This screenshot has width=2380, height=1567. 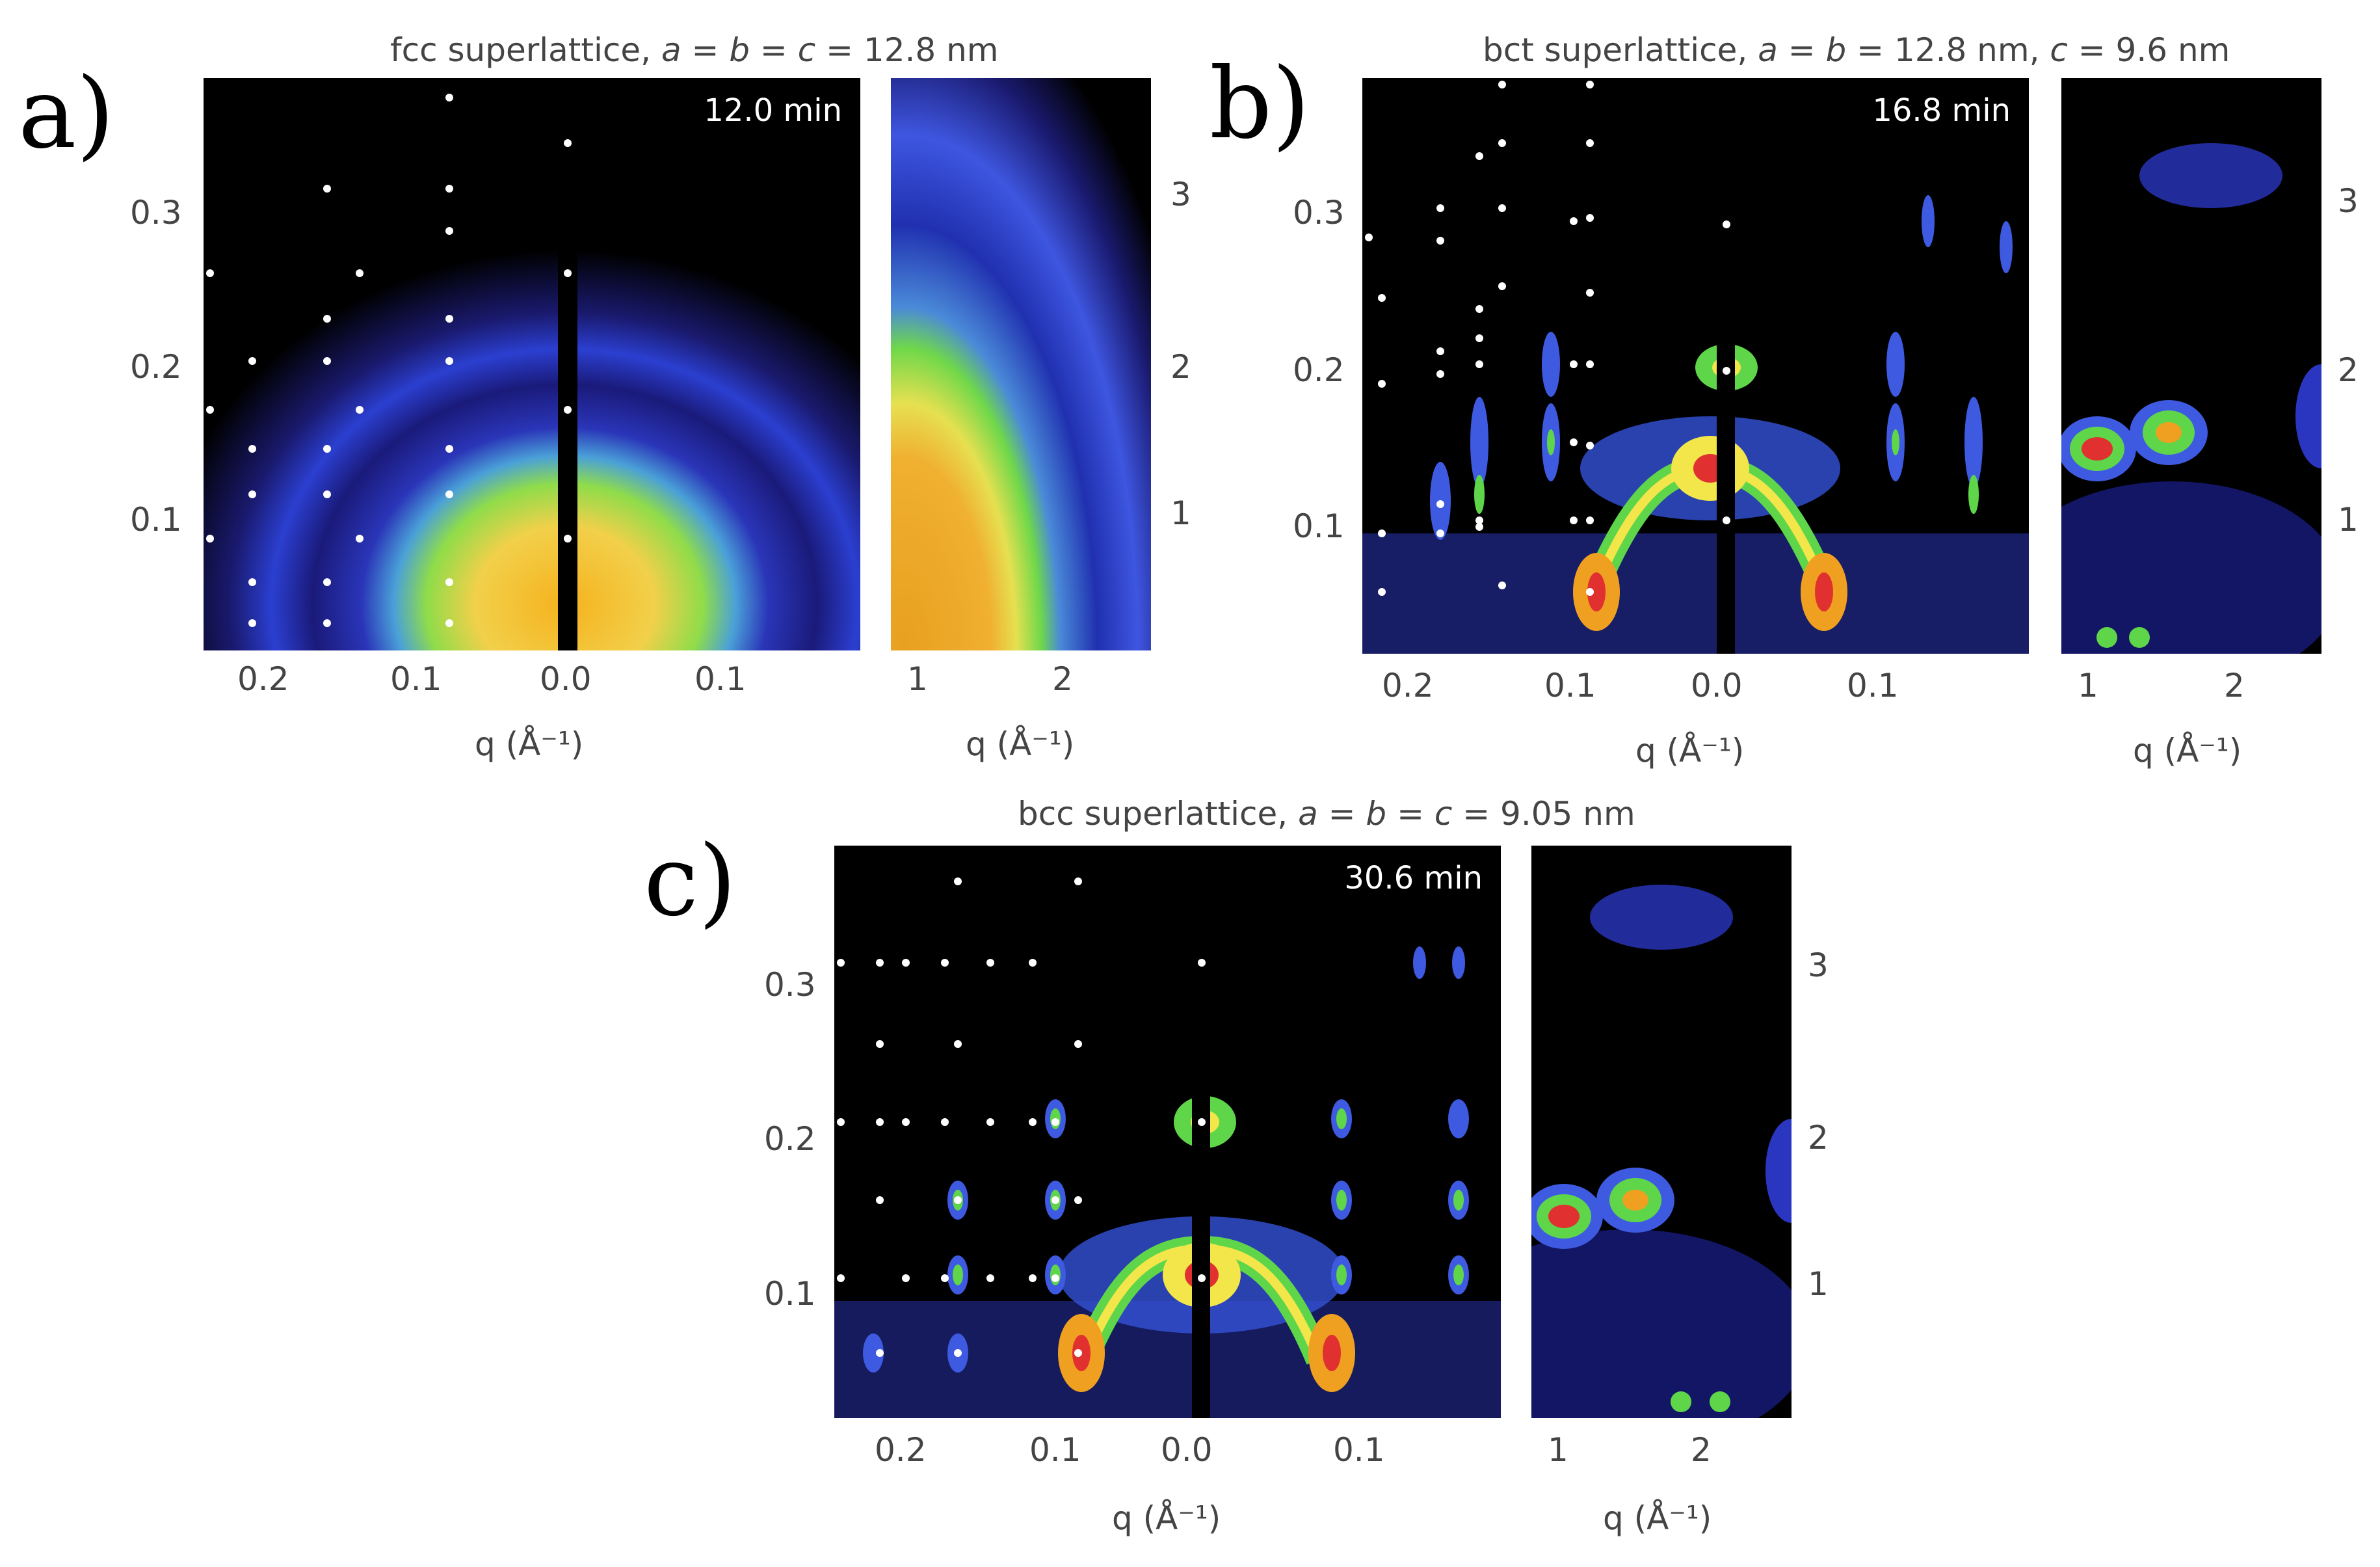 What do you see at coordinates (1941, 111) in the screenshot?
I see `time-label: 16.8 min` at bounding box center [1941, 111].